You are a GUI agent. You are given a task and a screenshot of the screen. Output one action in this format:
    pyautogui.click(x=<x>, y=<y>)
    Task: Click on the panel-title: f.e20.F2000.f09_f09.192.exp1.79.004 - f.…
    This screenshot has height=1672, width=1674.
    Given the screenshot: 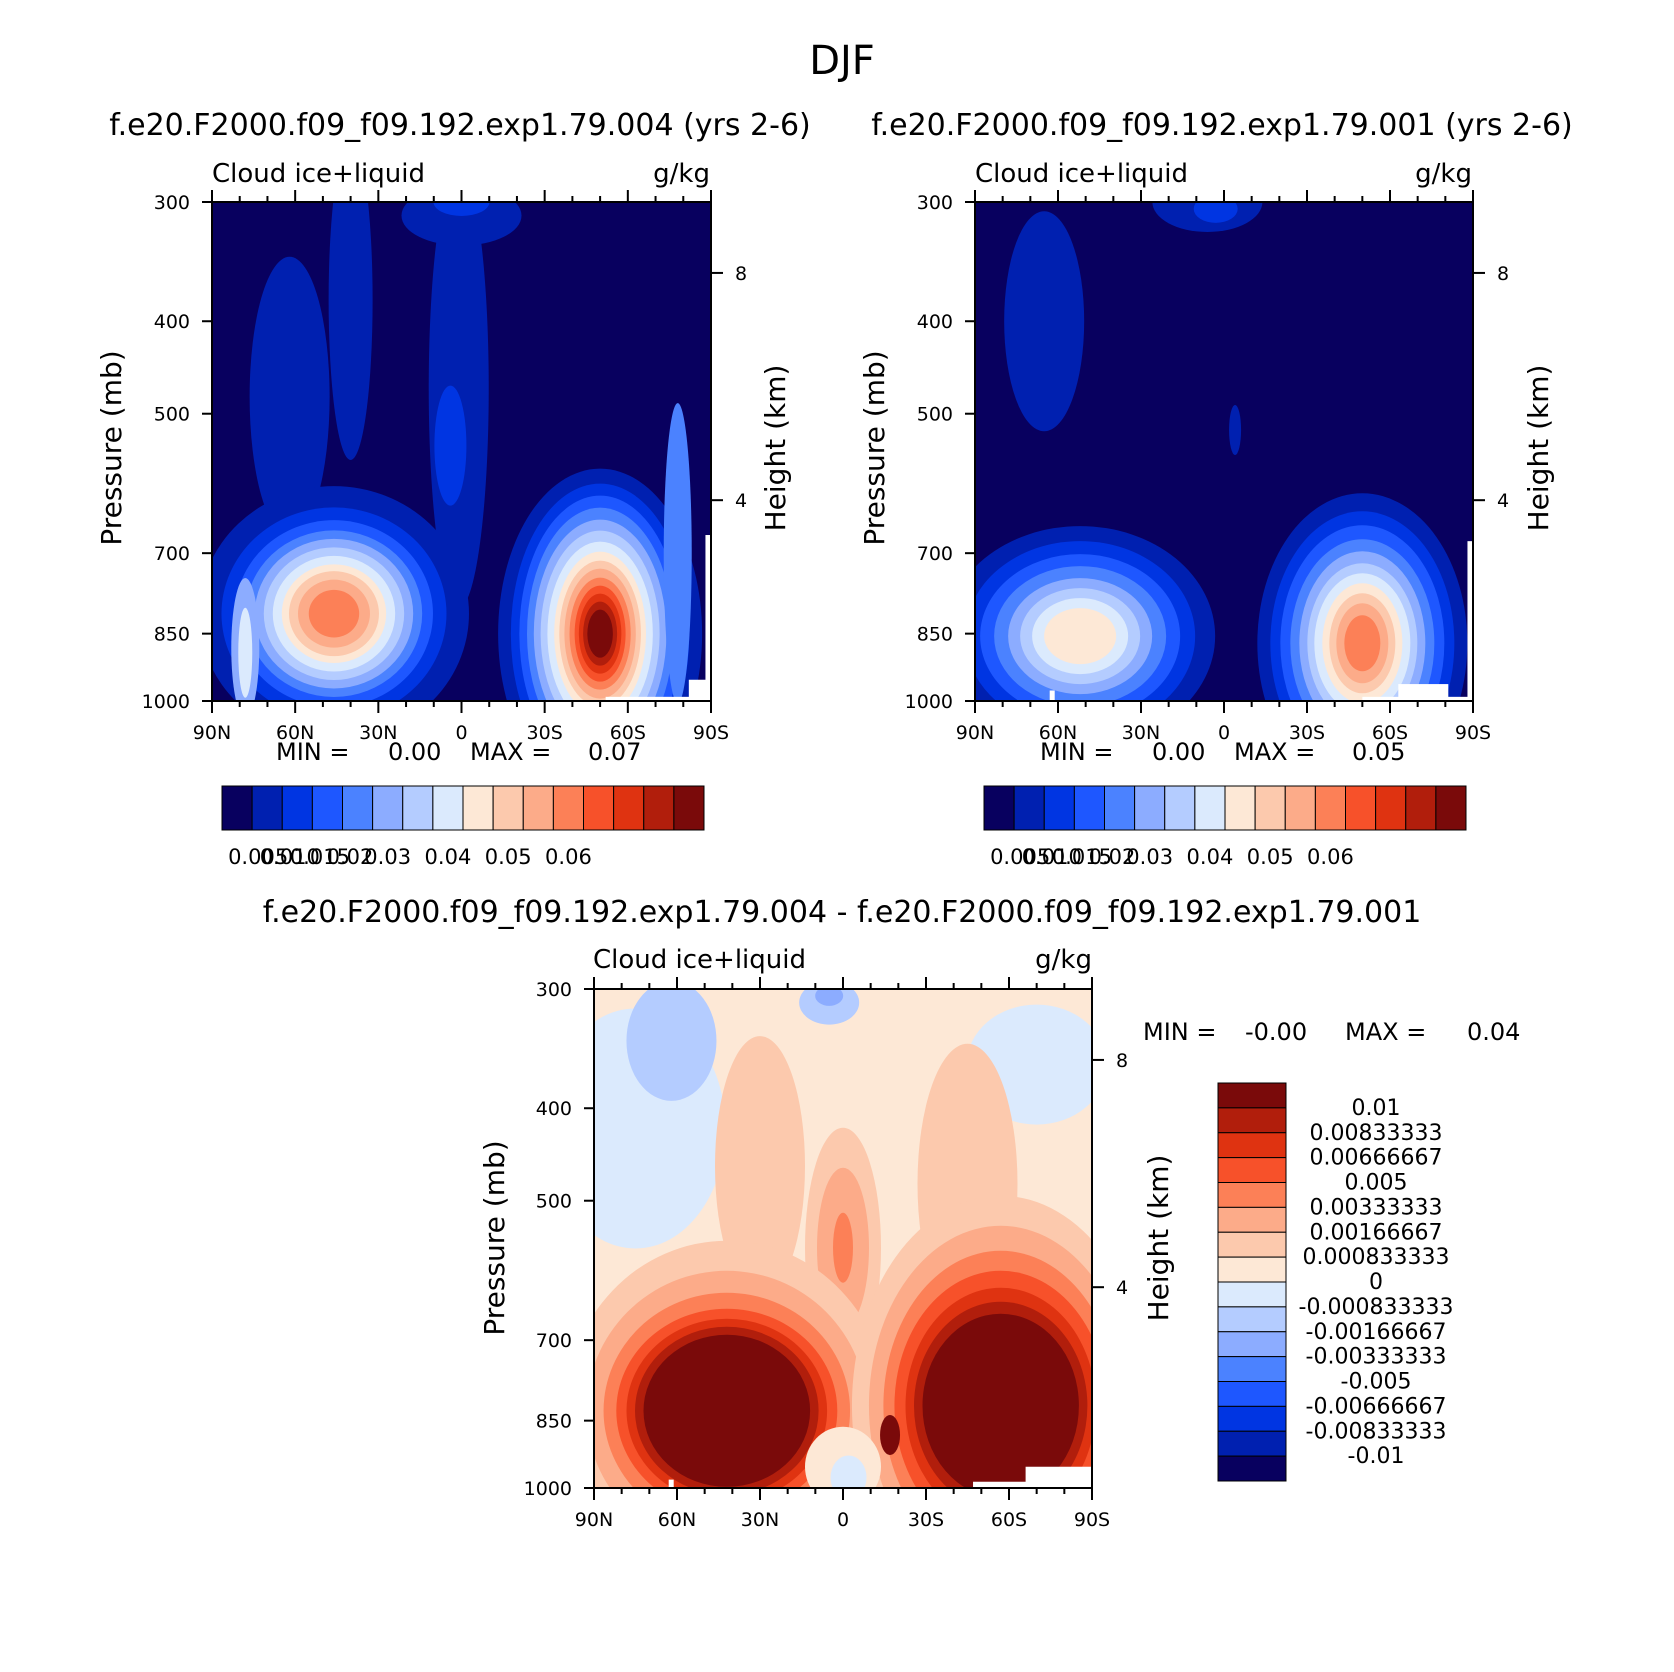 What is the action you would take?
    pyautogui.click(x=842, y=912)
    